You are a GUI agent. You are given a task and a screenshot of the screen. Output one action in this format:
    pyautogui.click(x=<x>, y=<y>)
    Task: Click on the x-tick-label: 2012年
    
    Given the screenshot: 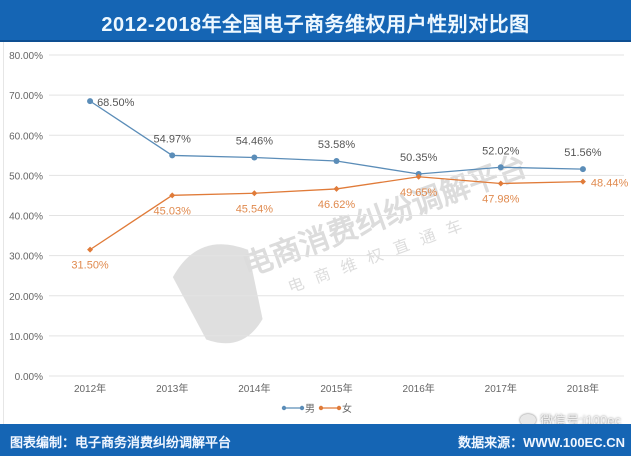 What is the action you would take?
    pyautogui.click(x=90, y=388)
    